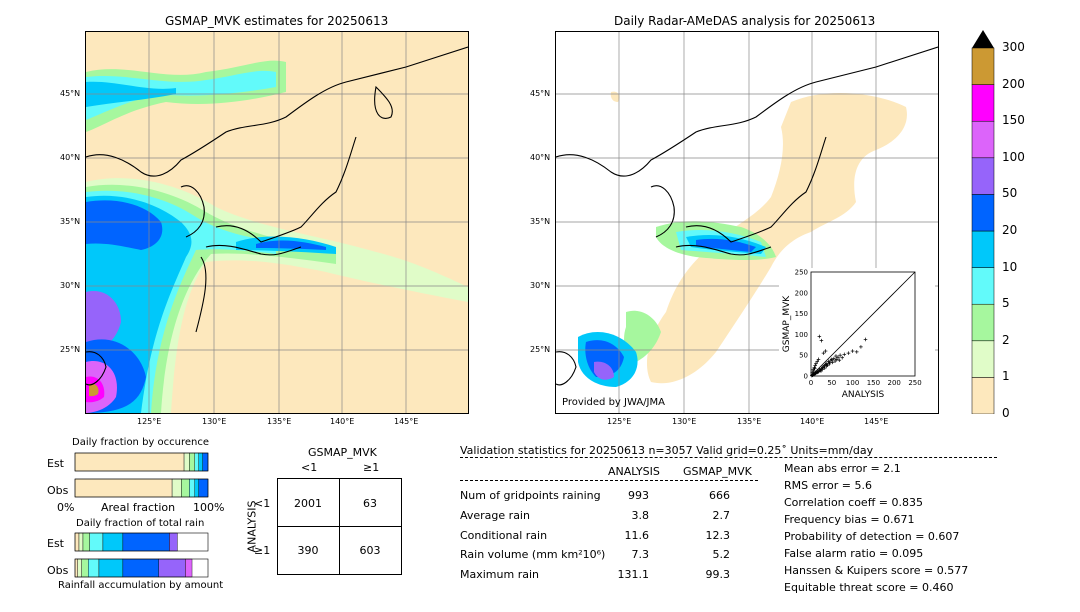 The height and width of the screenshot is (612, 1080). Describe the element at coordinates (634, 471) in the screenshot. I see `validation-col-analysis: ANALYSIS` at that location.